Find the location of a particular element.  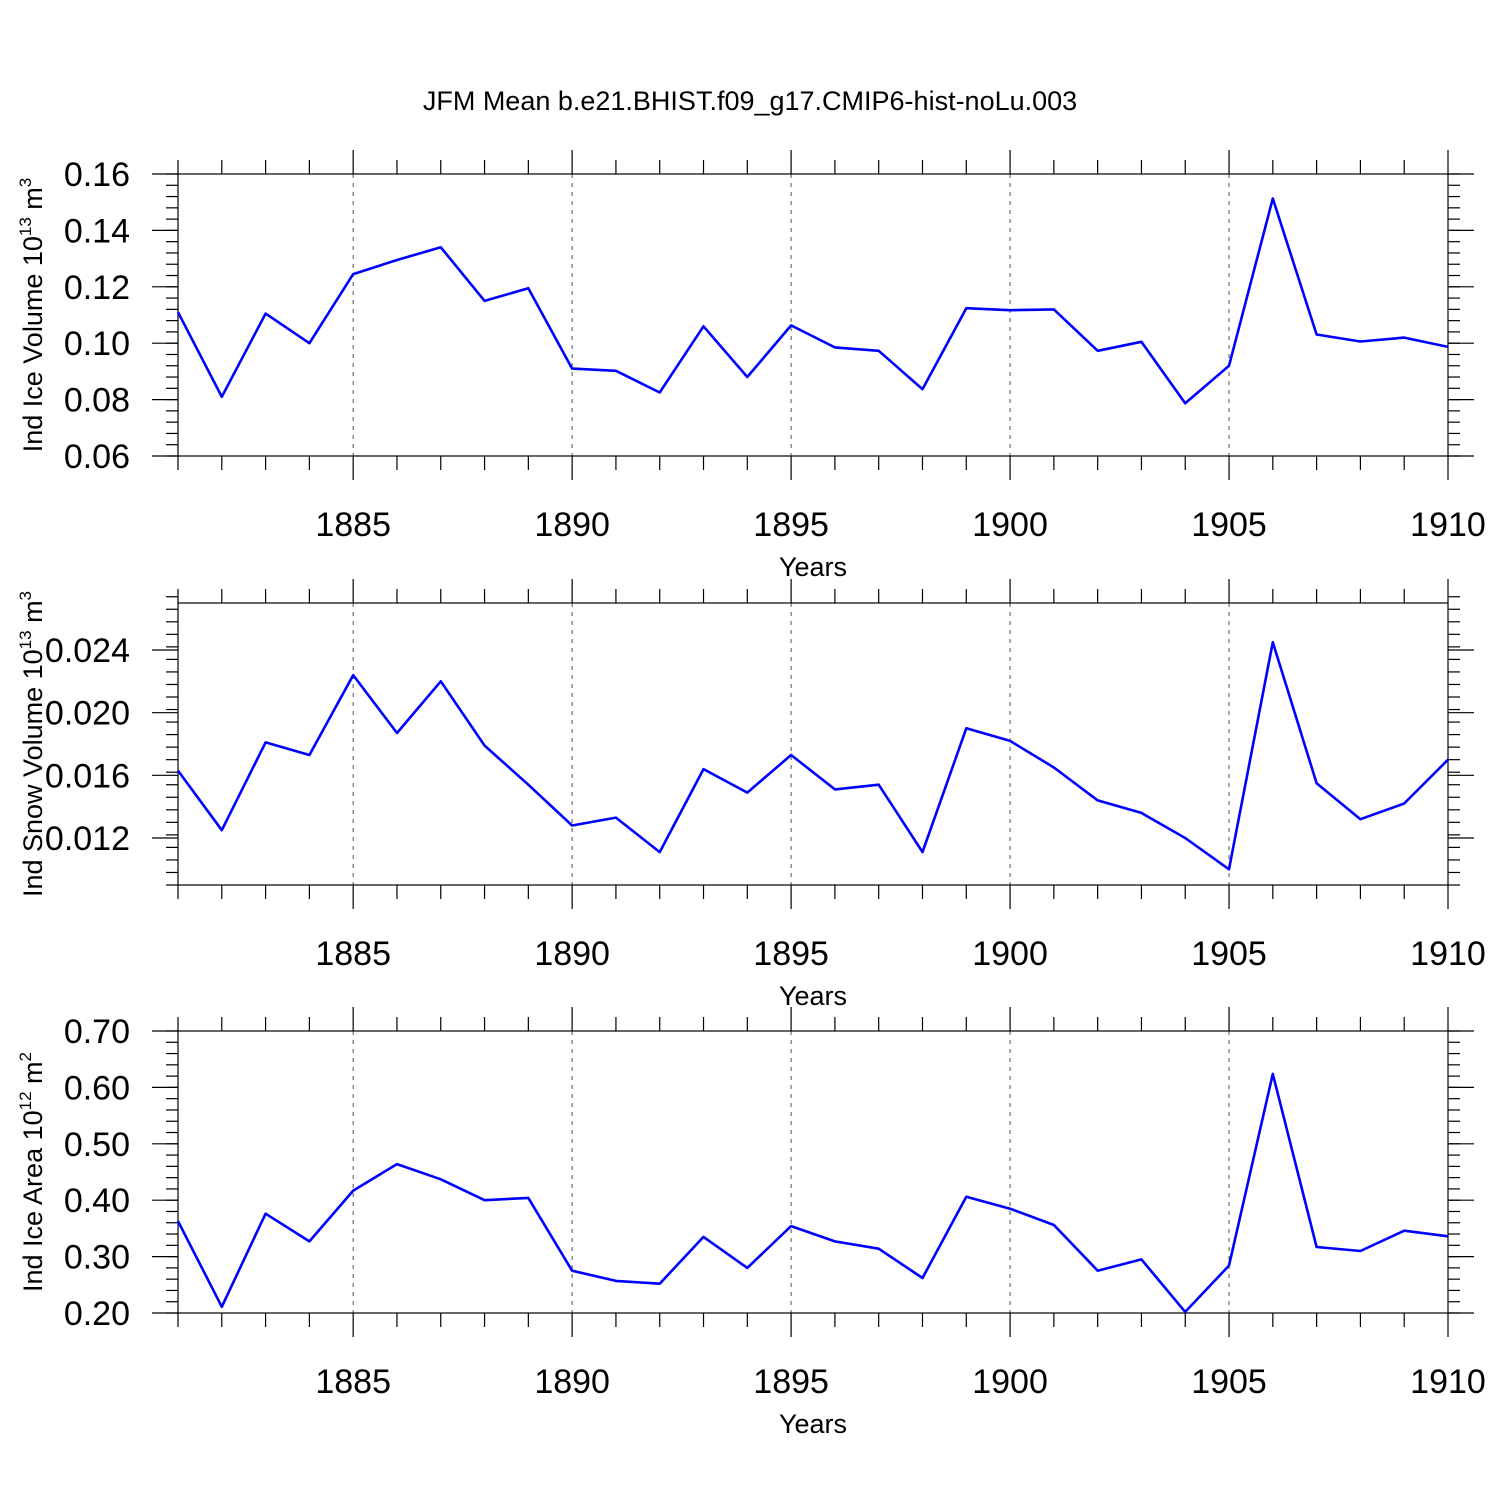

y-axis-title: Ind Ice Volume 1013 m3 is located at coordinates (32, 315).